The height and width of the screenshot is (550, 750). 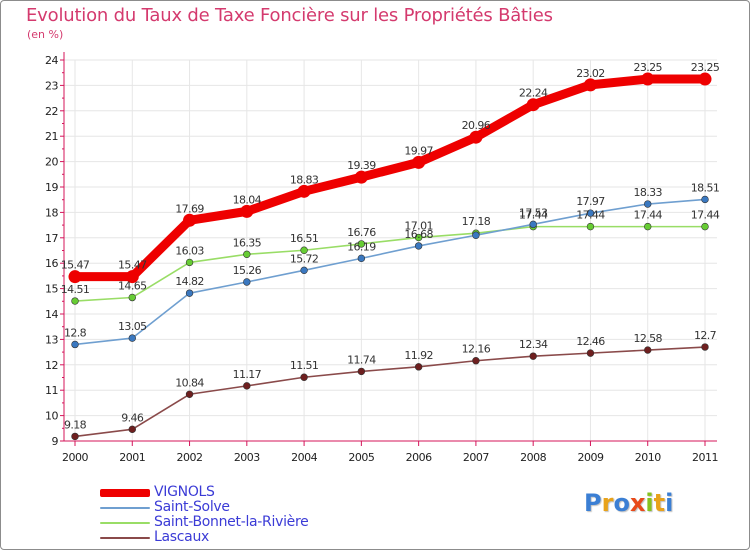 I want to click on data-label-vignols: 19.39, so click(x=361, y=165).